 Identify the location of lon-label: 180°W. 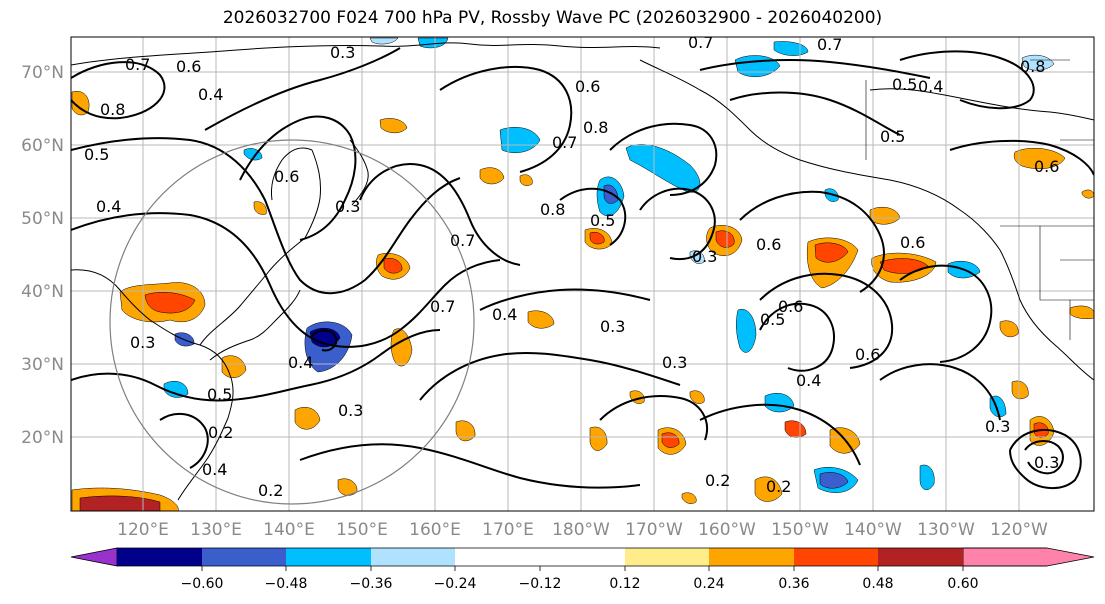
(581, 530).